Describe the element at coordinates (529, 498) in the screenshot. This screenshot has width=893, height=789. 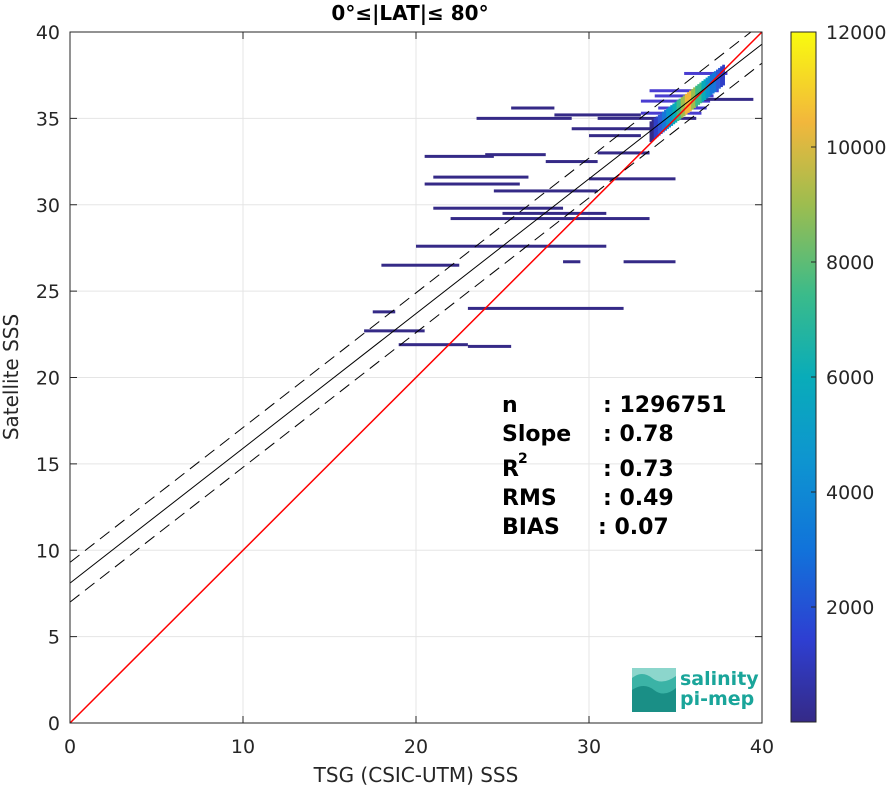
I see `stat-rms-label: RMS` at that location.